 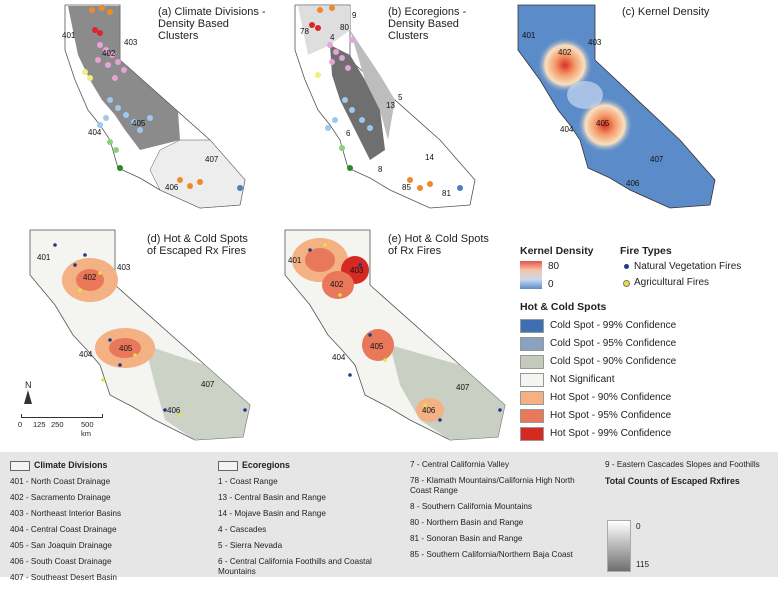 I want to click on climate-division-dark, so click(x=124, y=78).